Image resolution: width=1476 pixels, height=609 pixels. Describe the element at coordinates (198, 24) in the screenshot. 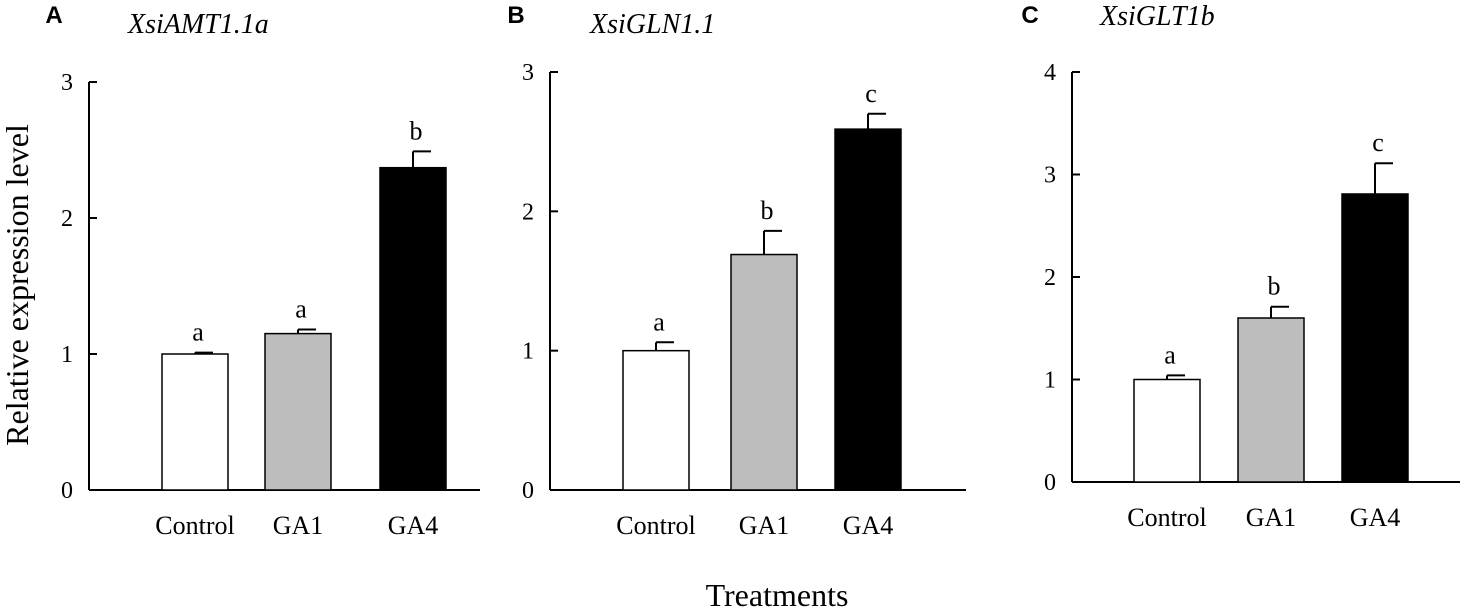

I see `panel-title: XsiAMT1.1a` at that location.